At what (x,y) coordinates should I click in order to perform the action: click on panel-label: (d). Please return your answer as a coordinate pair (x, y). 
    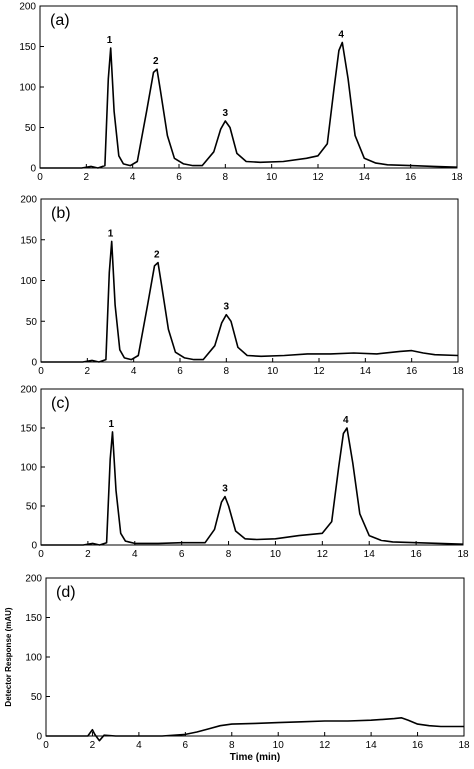
    Looking at the image, I should click on (66, 592).